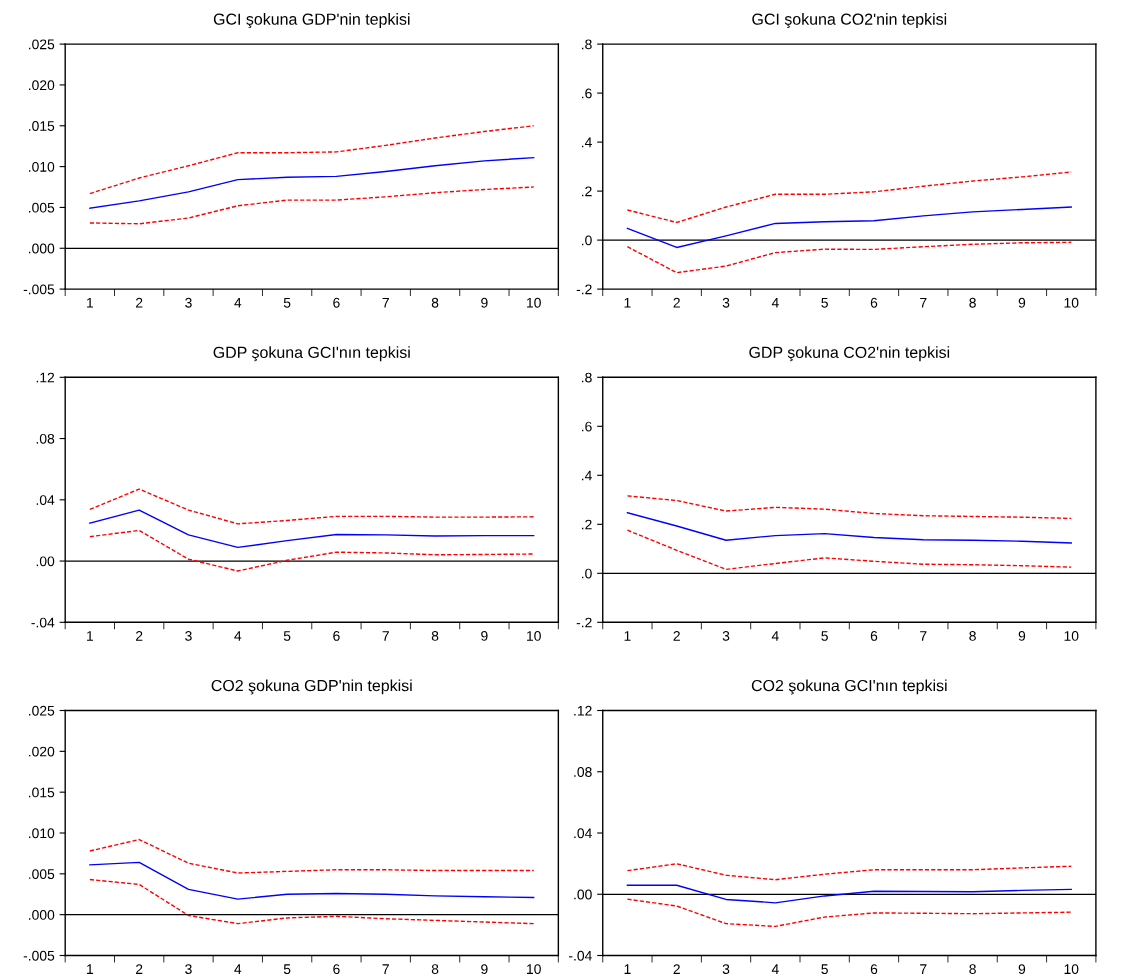  I want to click on chart-title: GCI şokuna CO2'nin tepkisi, so click(849, 21).